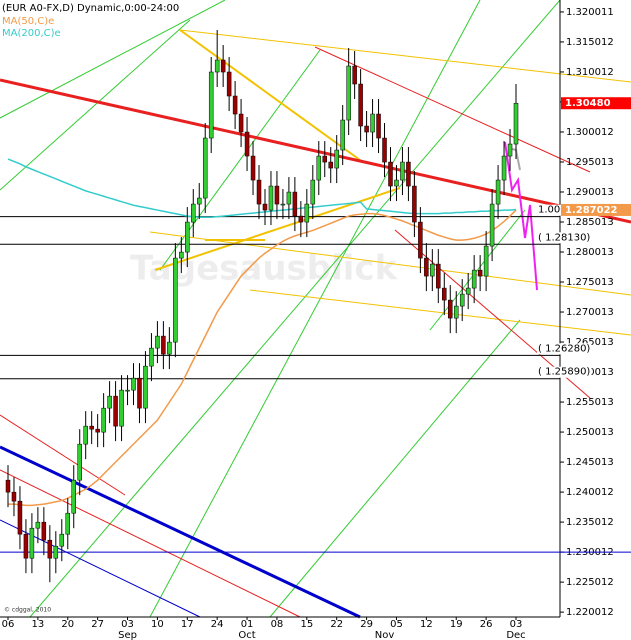 The width and height of the screenshot is (631, 640). I want to click on month-label: Dec, so click(515, 635).